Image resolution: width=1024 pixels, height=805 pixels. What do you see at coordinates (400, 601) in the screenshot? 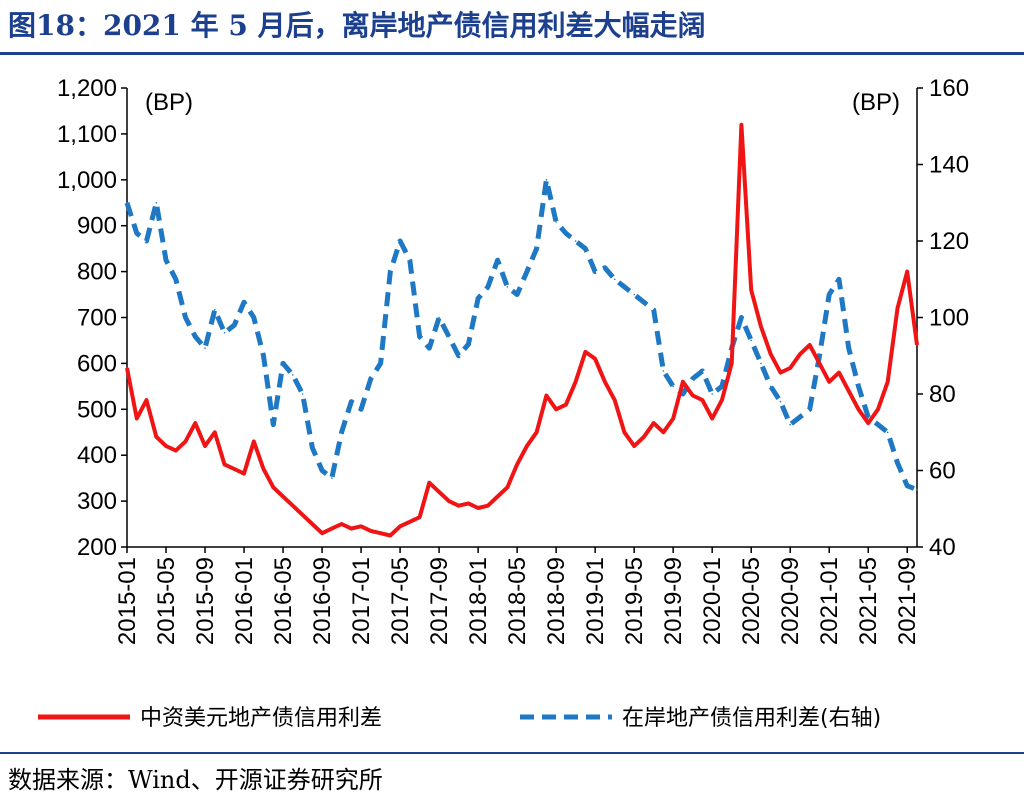
I see `x-tick-label: 2017-05` at bounding box center [400, 601].